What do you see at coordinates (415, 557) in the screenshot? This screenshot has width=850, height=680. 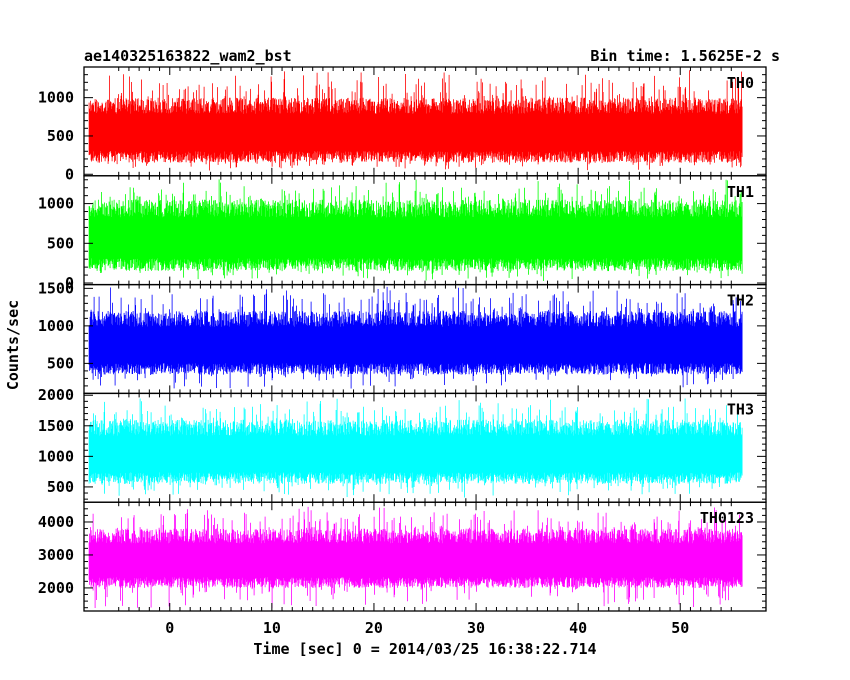 I see `series-th0123-trace` at bounding box center [415, 557].